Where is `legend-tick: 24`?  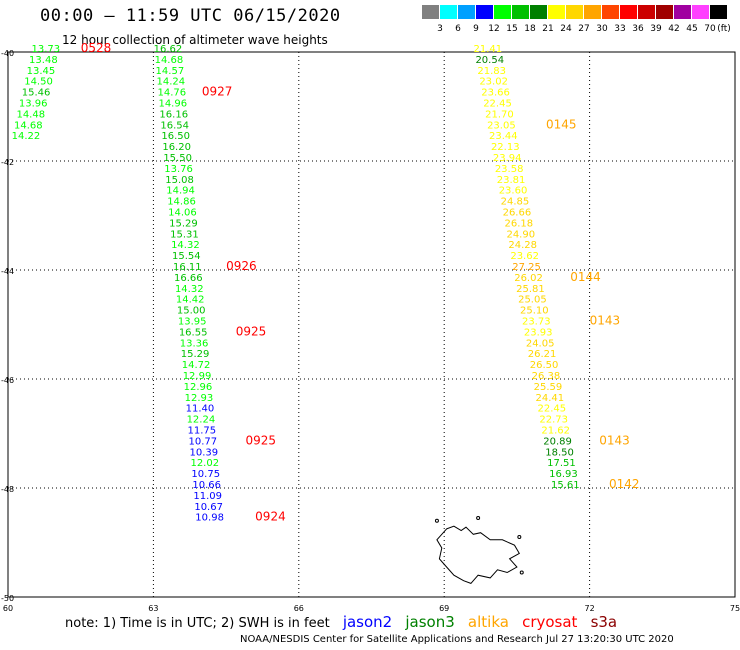 legend-tick: 24 is located at coordinates (566, 29).